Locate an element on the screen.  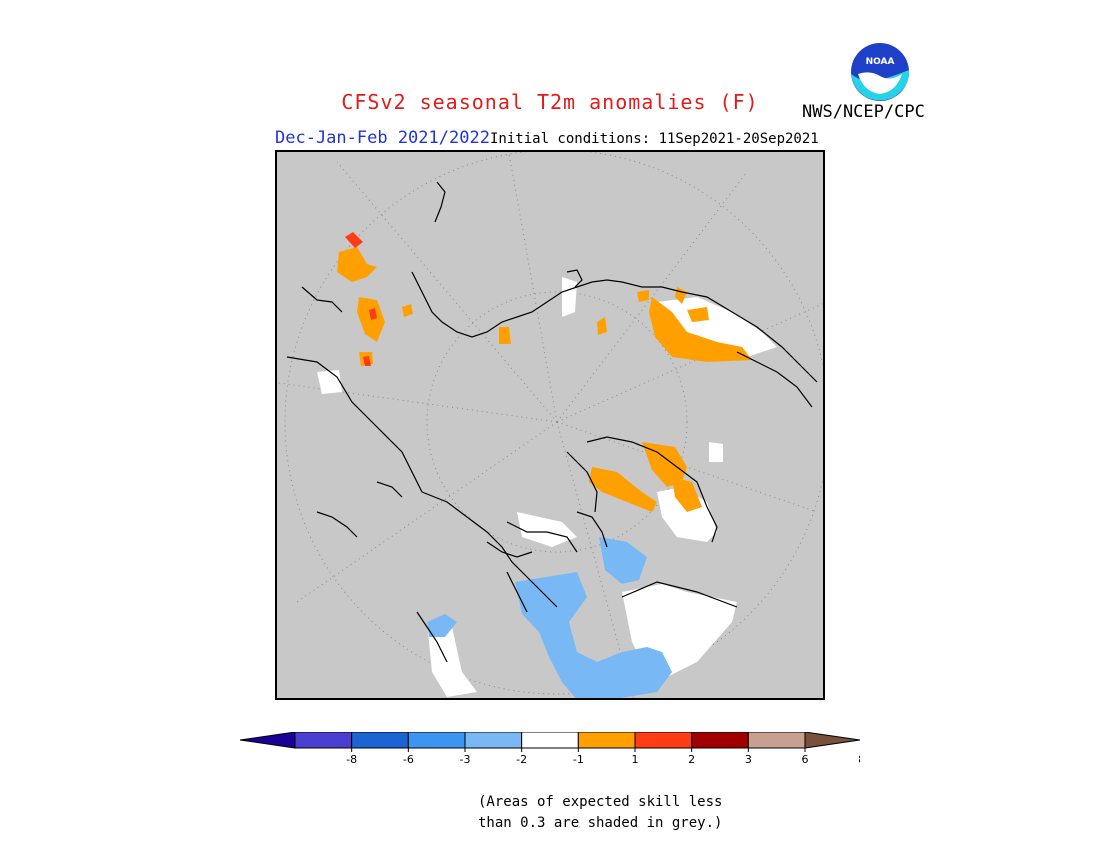
colorbar-tick-label: 6 is located at coordinates (805, 759).